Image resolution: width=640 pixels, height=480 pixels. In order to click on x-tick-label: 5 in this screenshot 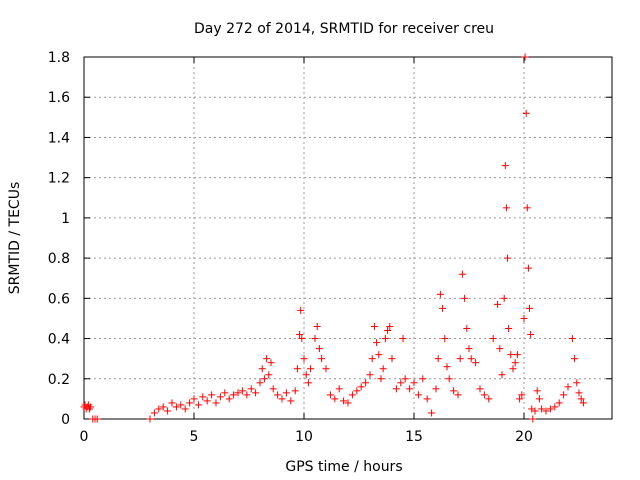, I will do `click(194, 437)`.